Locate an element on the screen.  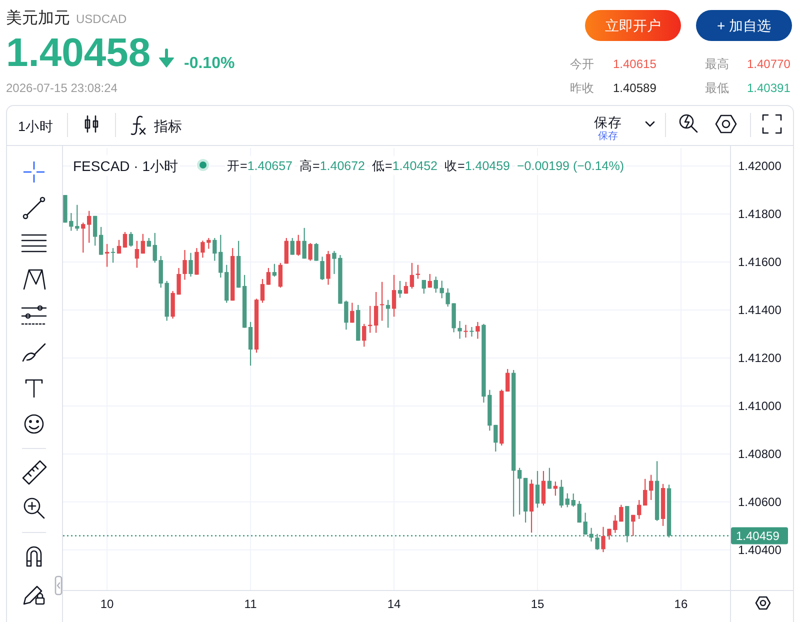
annotation: 1.40458 is located at coordinates (78, 53).